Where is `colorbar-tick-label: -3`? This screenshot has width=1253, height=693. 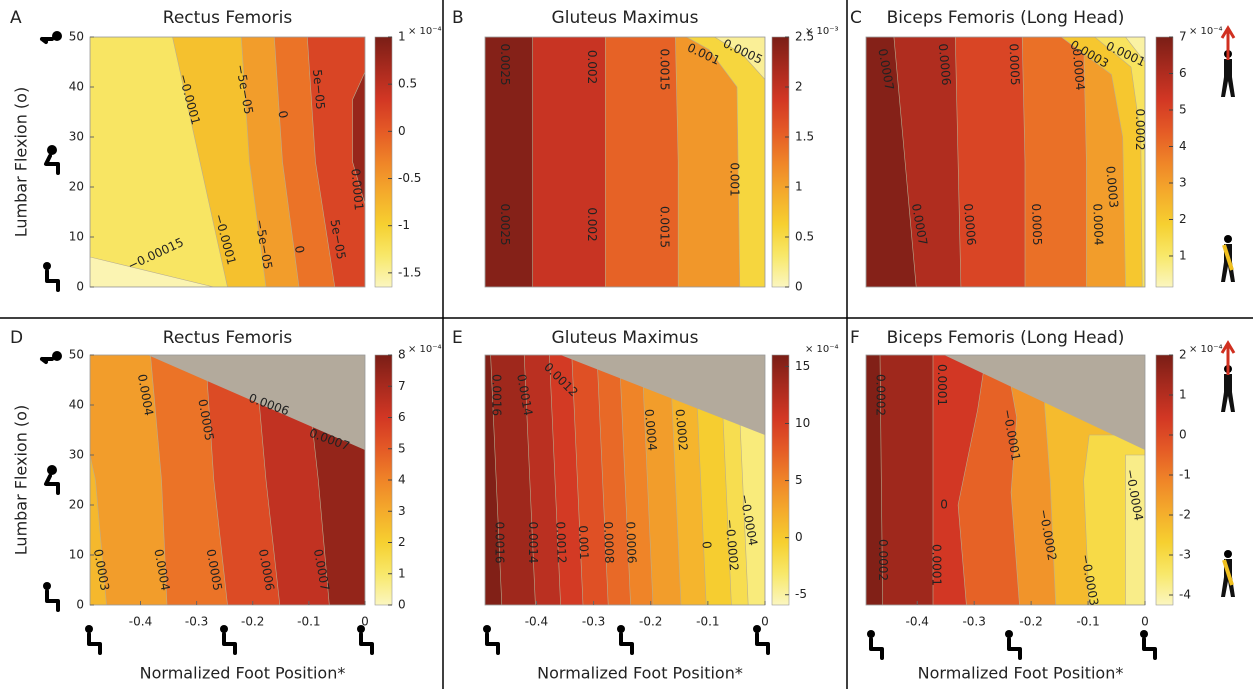 colorbar-tick-label: -3 is located at coordinates (1185, 555).